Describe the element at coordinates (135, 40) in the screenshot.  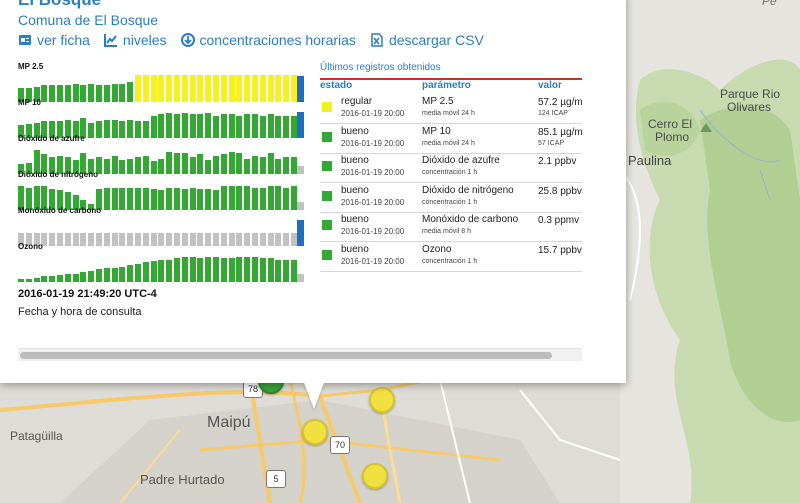
I see `niveles-link: niveles` at that location.